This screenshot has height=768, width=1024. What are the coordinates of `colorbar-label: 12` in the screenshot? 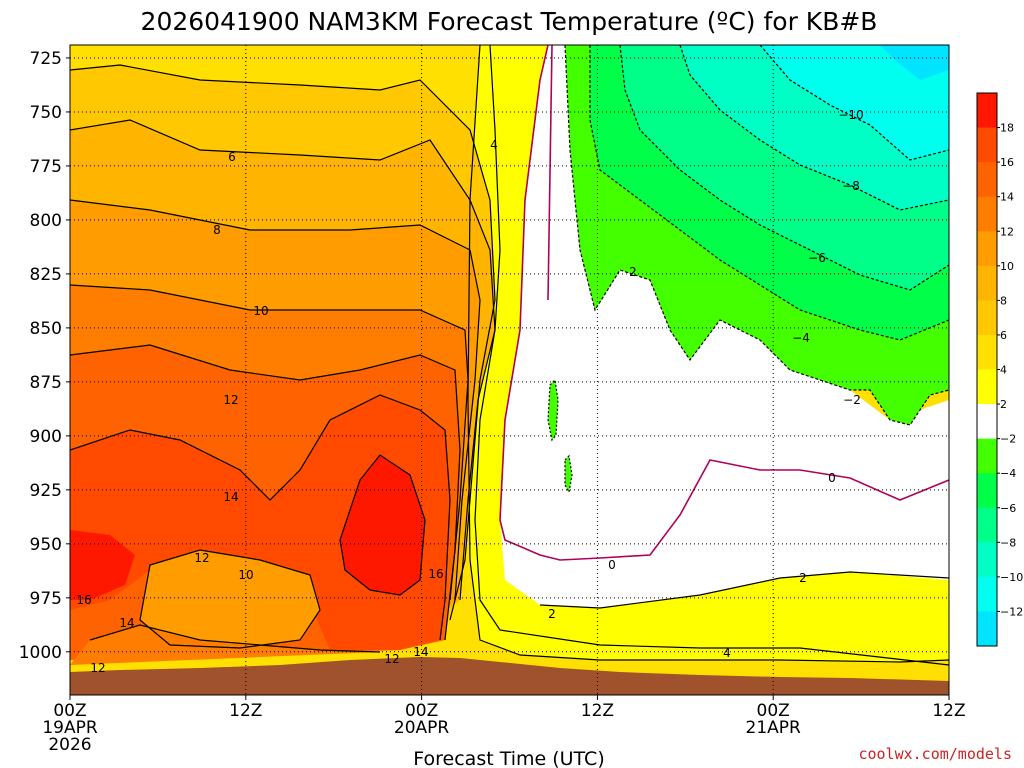 It's located at (1007, 231).